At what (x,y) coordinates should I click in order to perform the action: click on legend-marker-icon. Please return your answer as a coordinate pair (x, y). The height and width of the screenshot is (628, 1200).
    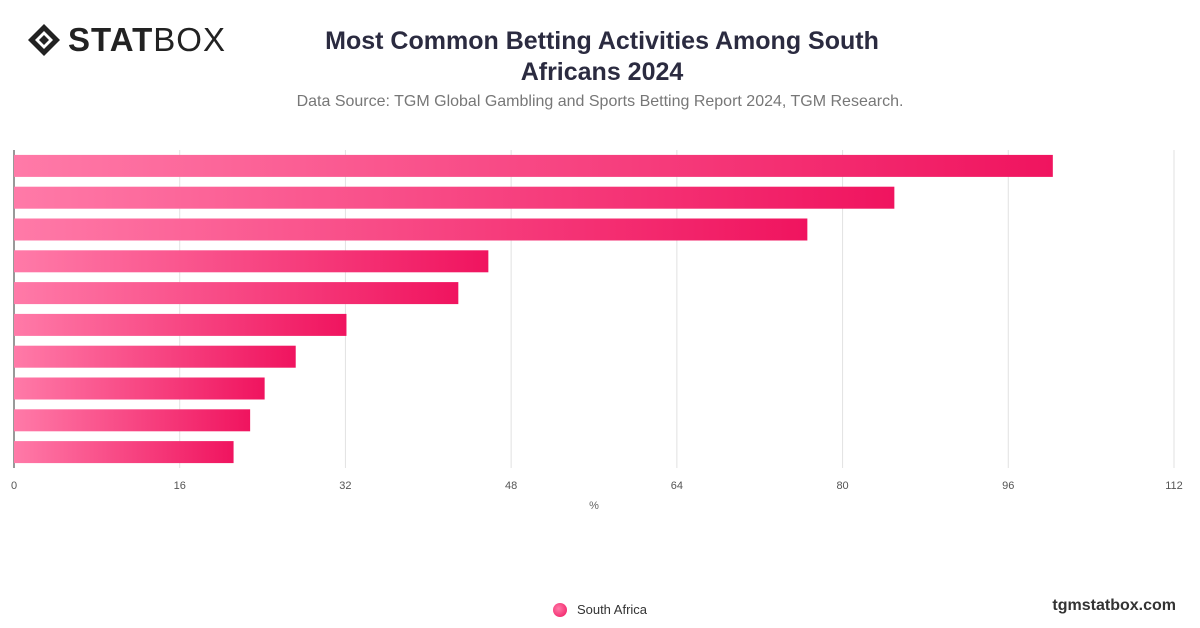
    Looking at the image, I should click on (559, 609).